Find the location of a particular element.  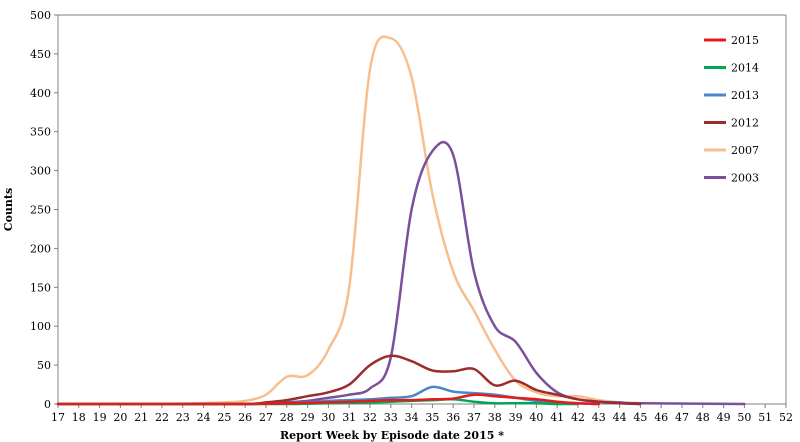

x-tick-label: 29 is located at coordinates (308, 417).